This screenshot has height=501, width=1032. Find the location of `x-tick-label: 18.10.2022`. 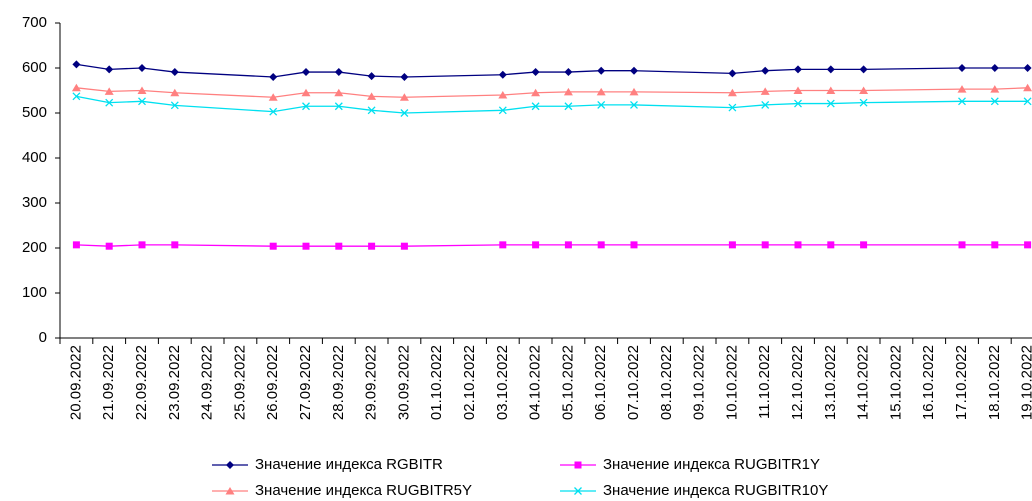

x-tick-label: 18.10.2022 is located at coordinates (994, 382).